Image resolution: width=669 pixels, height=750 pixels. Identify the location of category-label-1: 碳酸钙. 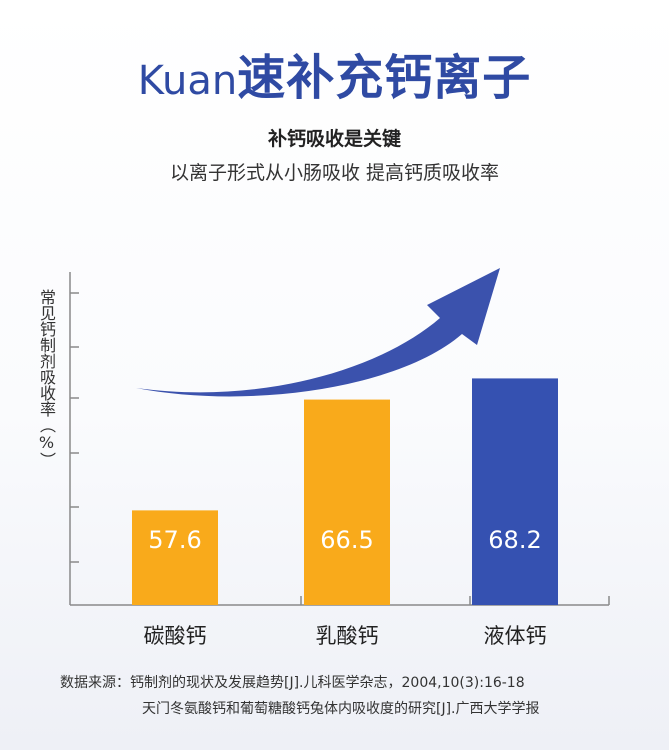
(175, 636).